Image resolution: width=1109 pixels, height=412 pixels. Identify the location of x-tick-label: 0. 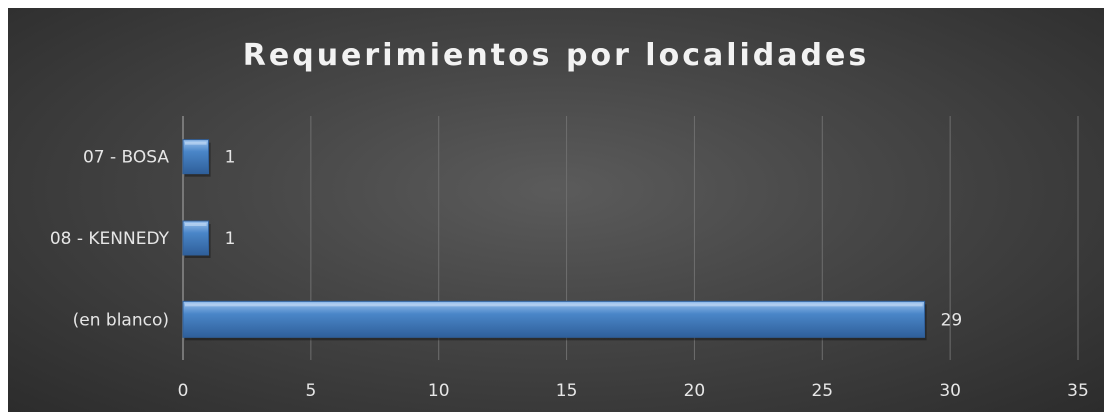
(183, 391).